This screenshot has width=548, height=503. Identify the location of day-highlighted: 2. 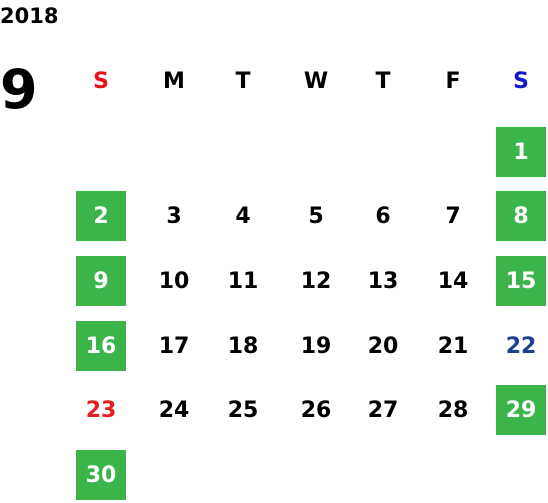
(101, 216).